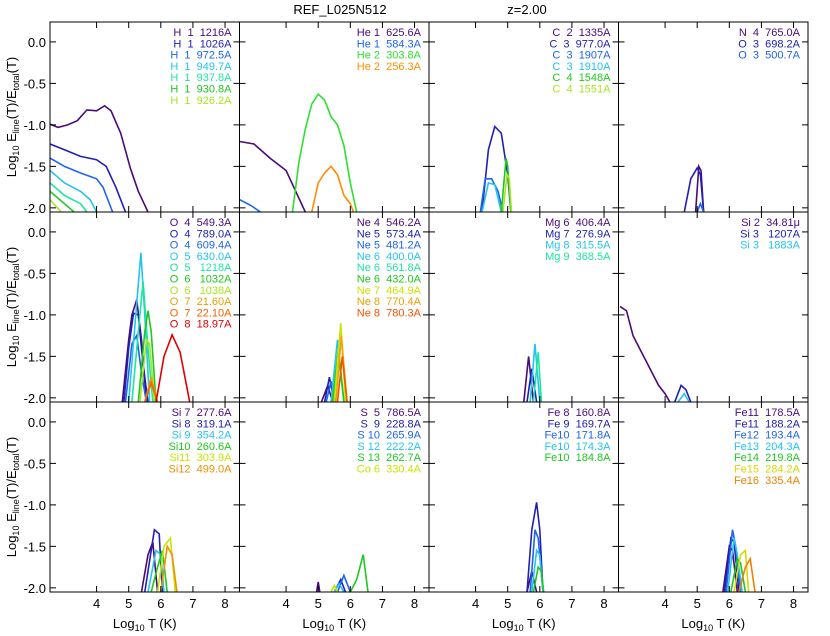  Describe the element at coordinates (202, 424) in the screenshot. I see `legend-entry: Si 8 319.1A` at that location.